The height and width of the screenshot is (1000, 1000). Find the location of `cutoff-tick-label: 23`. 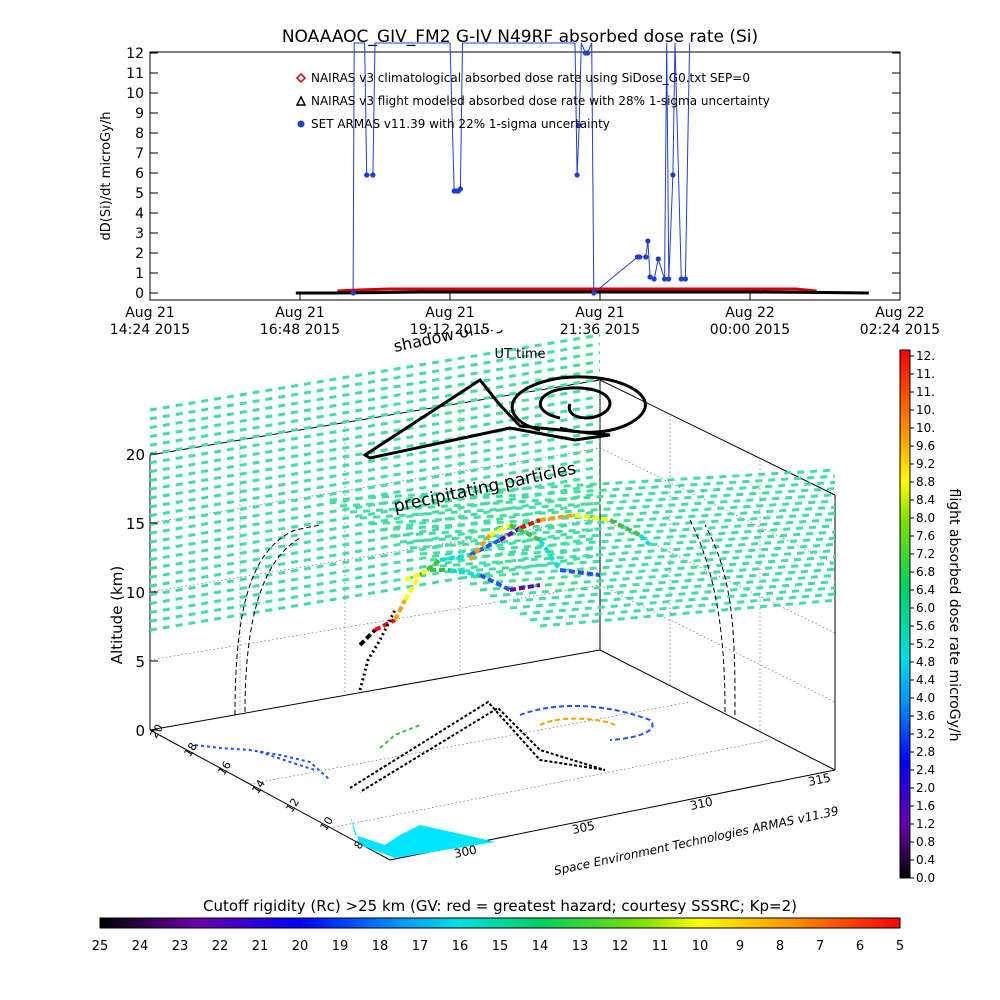

cutoff-tick-label: 23 is located at coordinates (180, 946).